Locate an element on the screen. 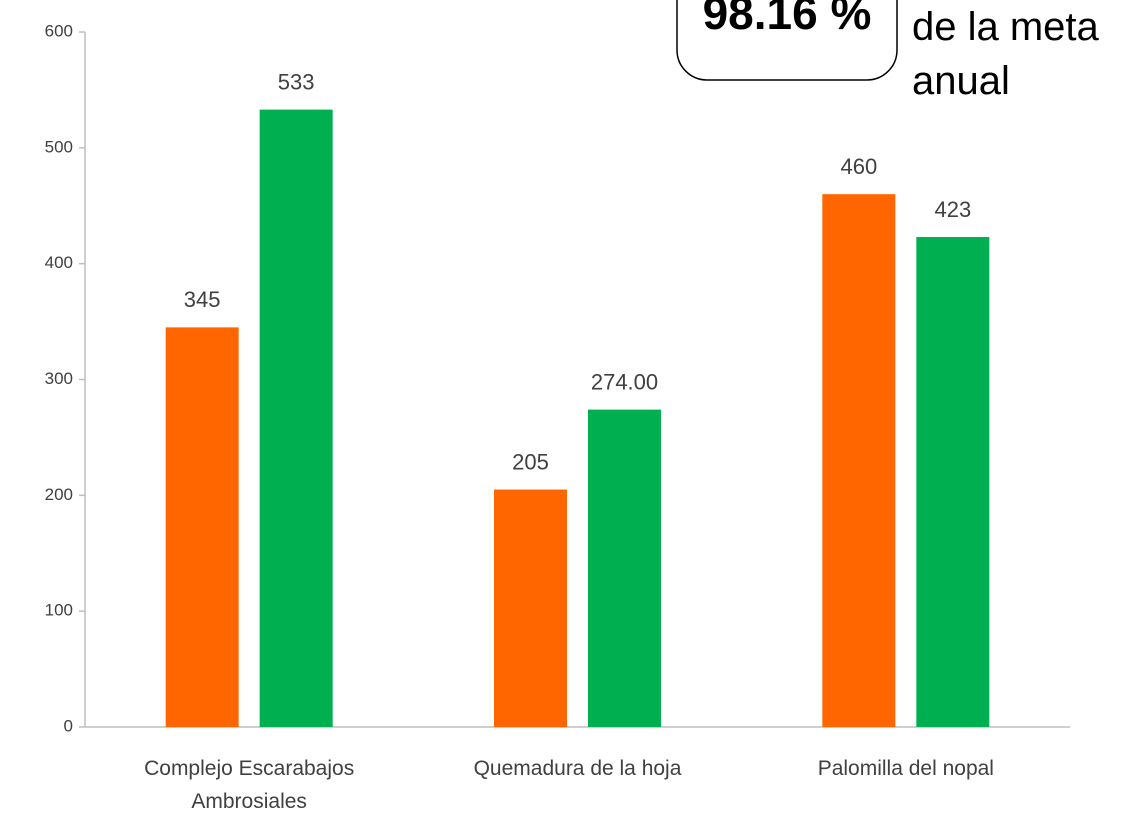 This screenshot has height=818, width=1140. value-label: 423 is located at coordinates (952, 209).